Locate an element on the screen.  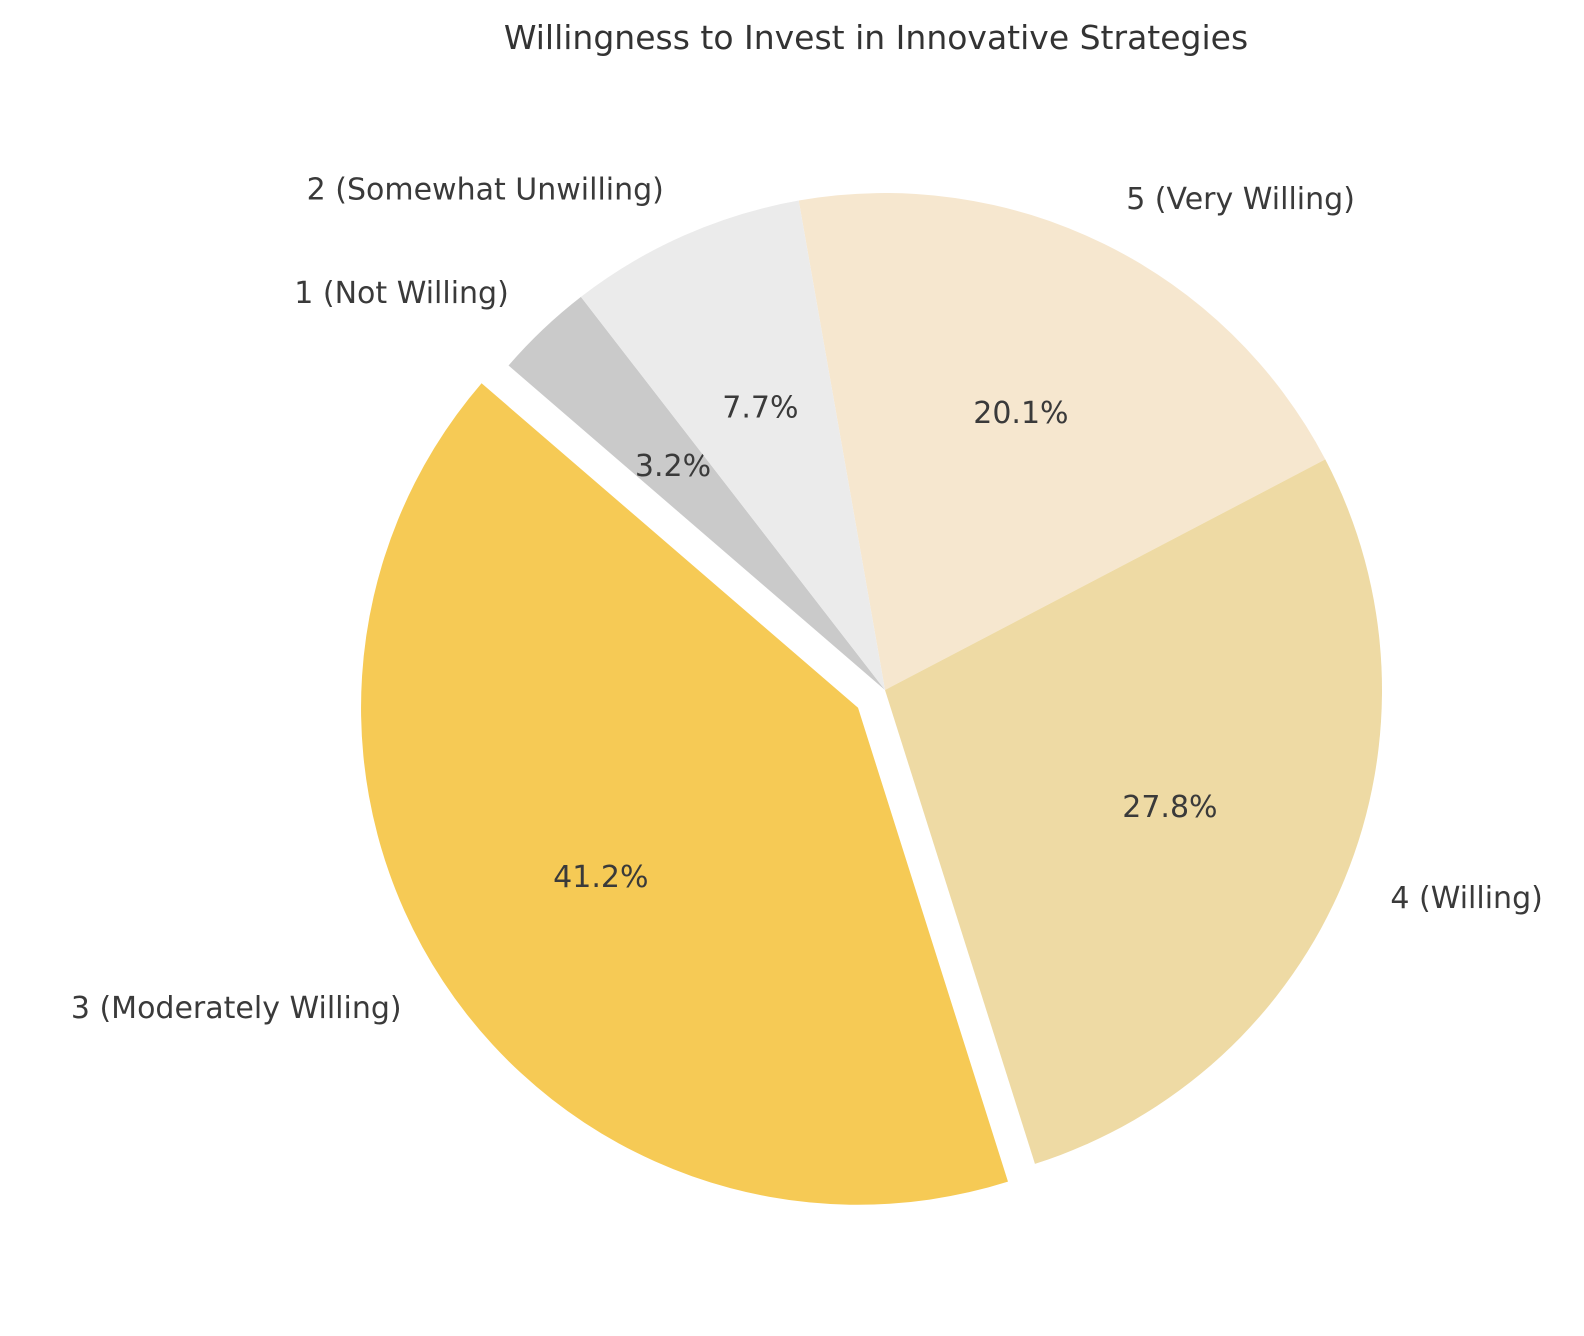
category-label-2-somewhat-unwilling: 2 (Somewhat Unwilling) is located at coordinates (485, 190).